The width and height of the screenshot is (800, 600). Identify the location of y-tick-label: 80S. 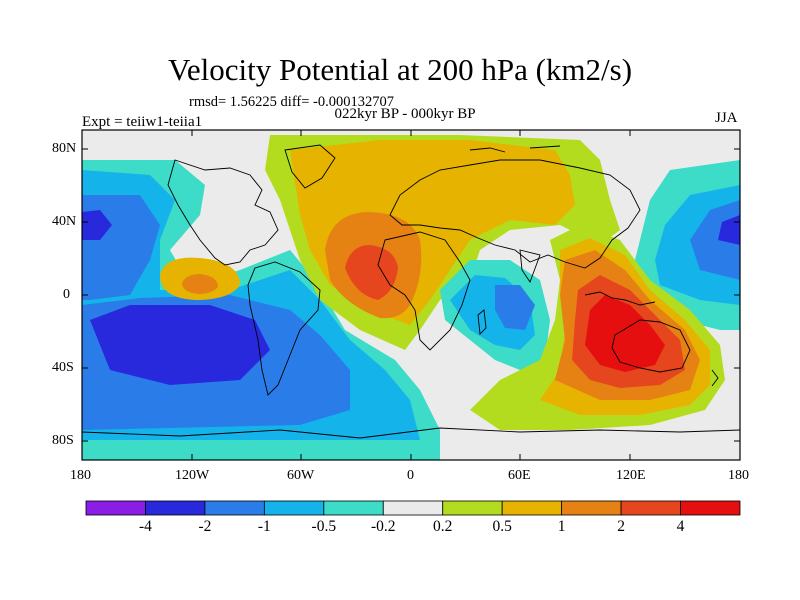
(63, 440).